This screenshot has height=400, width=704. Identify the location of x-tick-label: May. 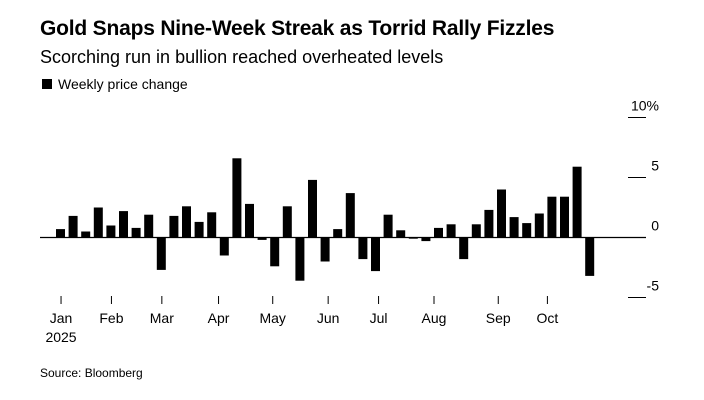
(272, 318).